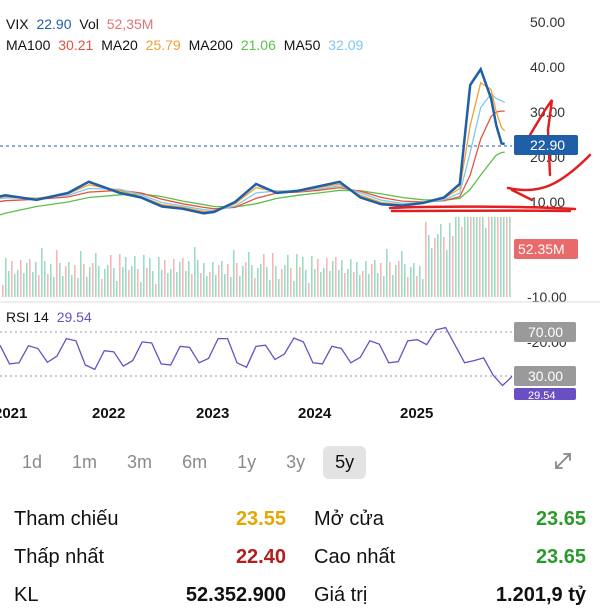  What do you see at coordinates (547, 297) in the screenshot?
I see `price-tick: -10.00` at bounding box center [547, 297].